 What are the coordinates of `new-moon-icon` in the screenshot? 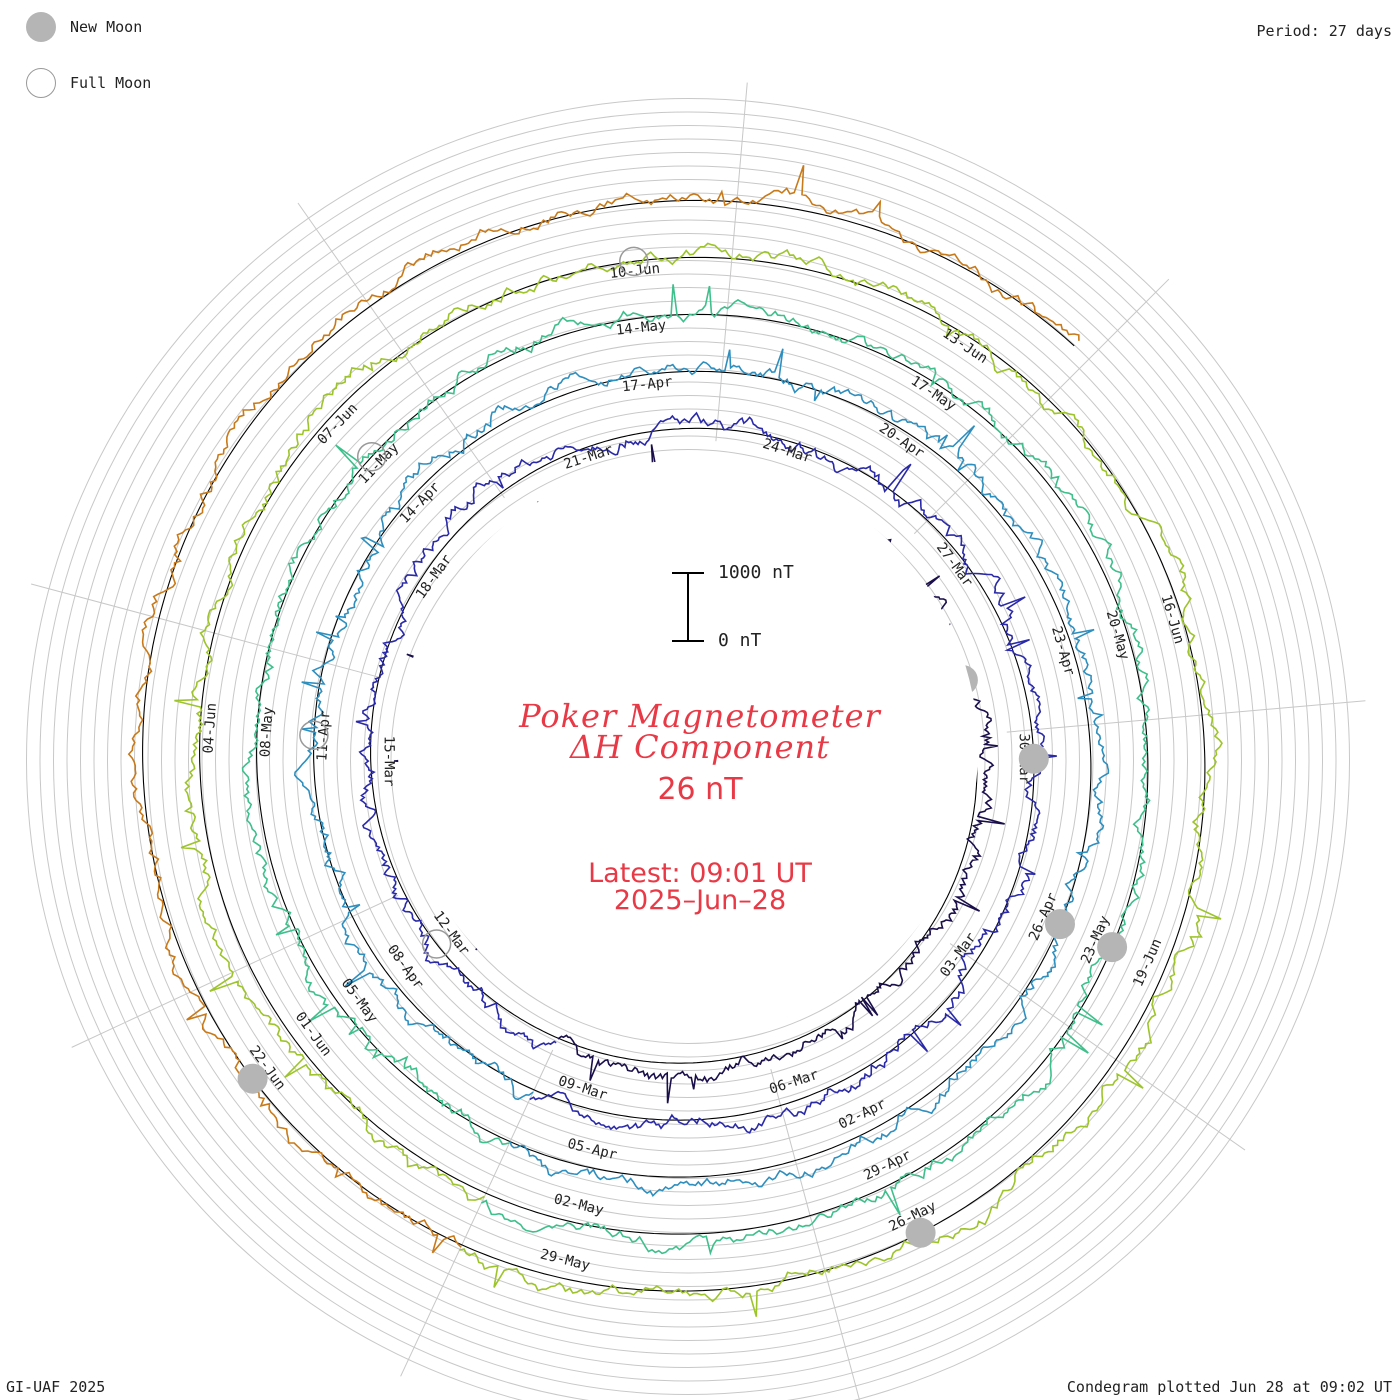 It's located at (41, 27).